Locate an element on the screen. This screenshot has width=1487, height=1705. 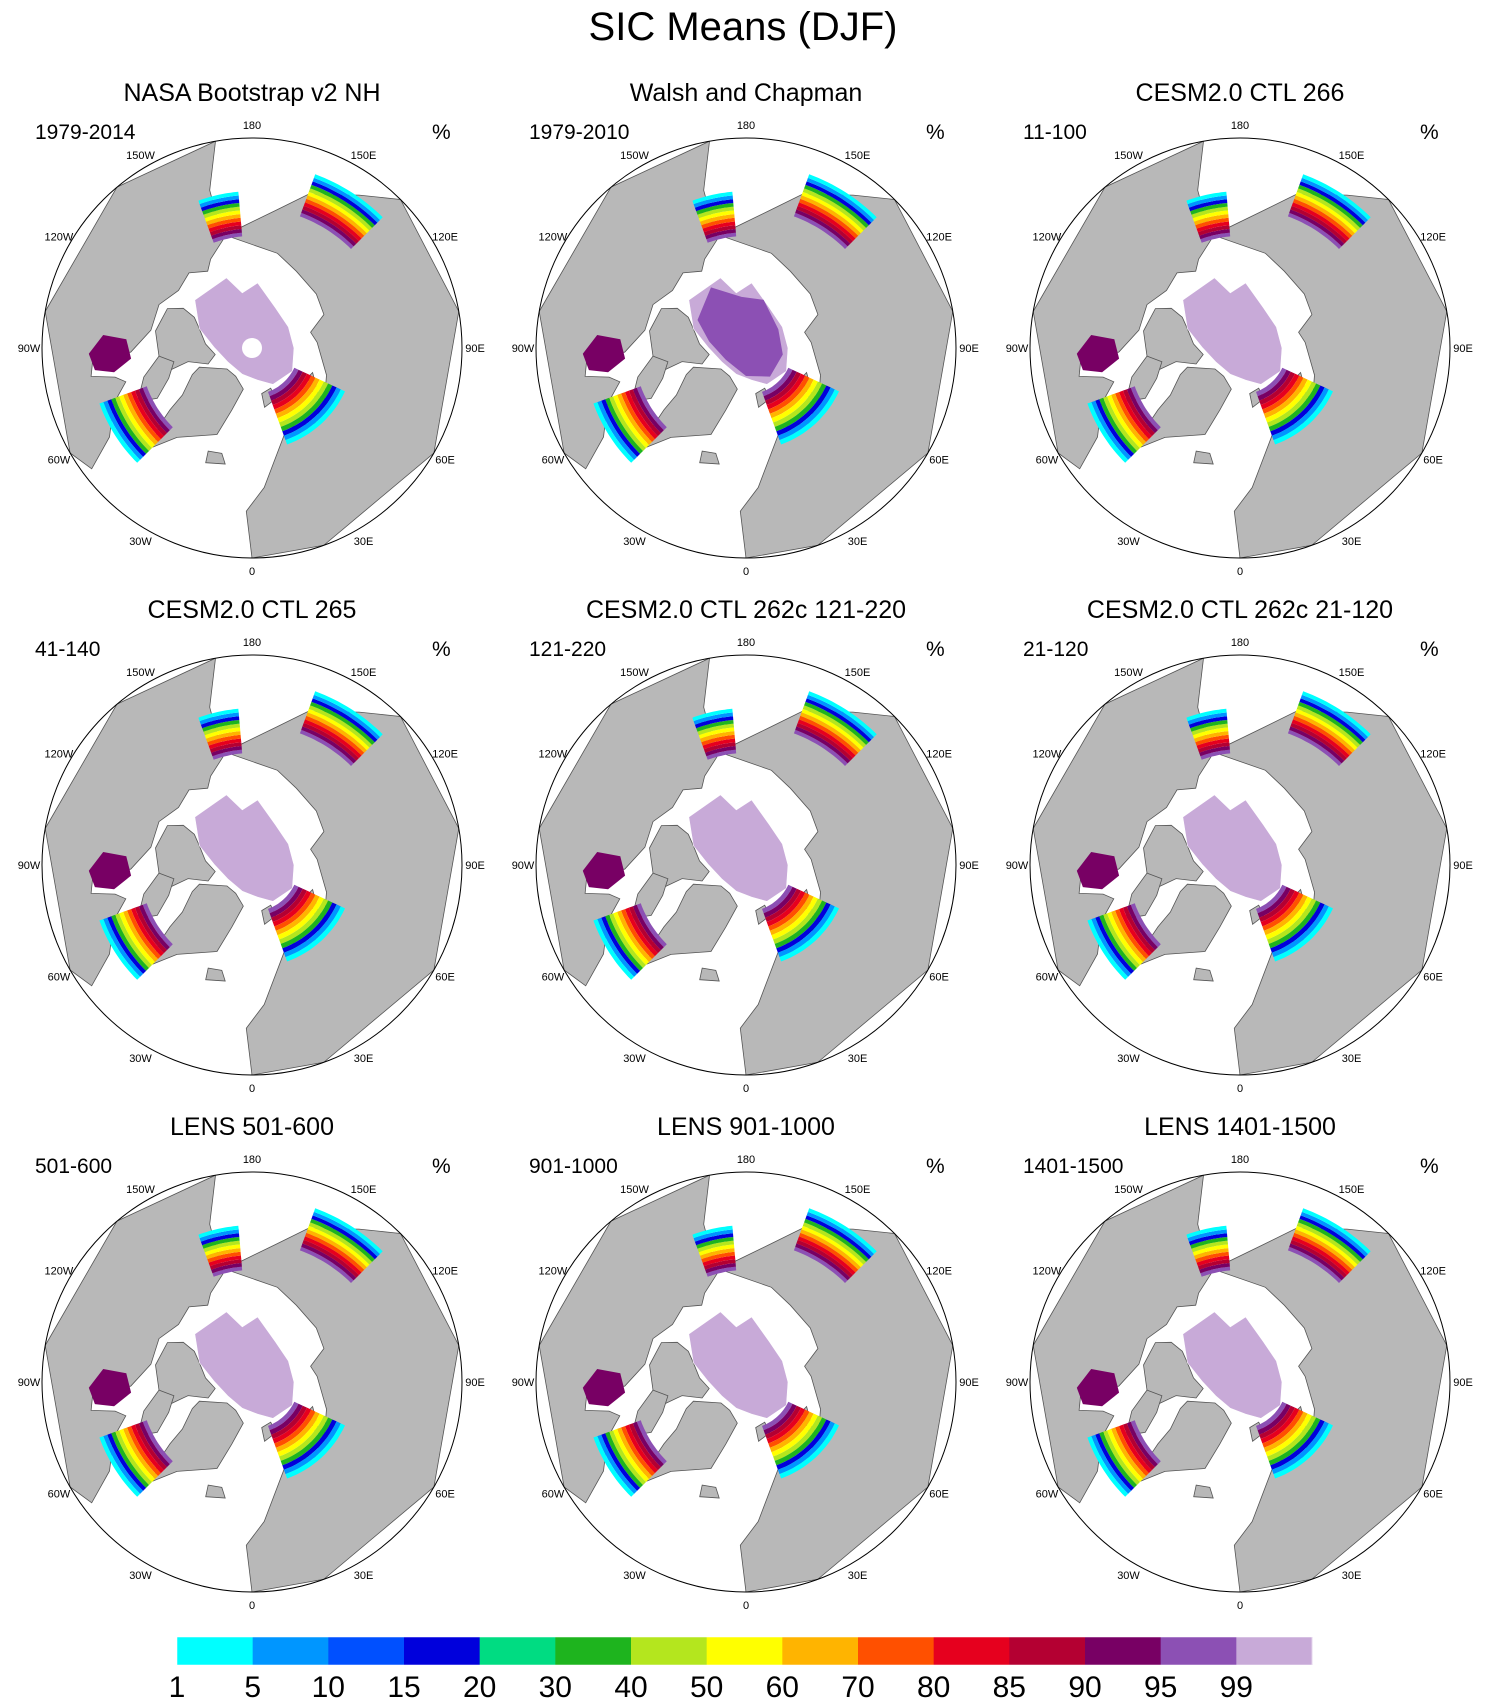
longitude-label: 90W is located at coordinates (29, 866).